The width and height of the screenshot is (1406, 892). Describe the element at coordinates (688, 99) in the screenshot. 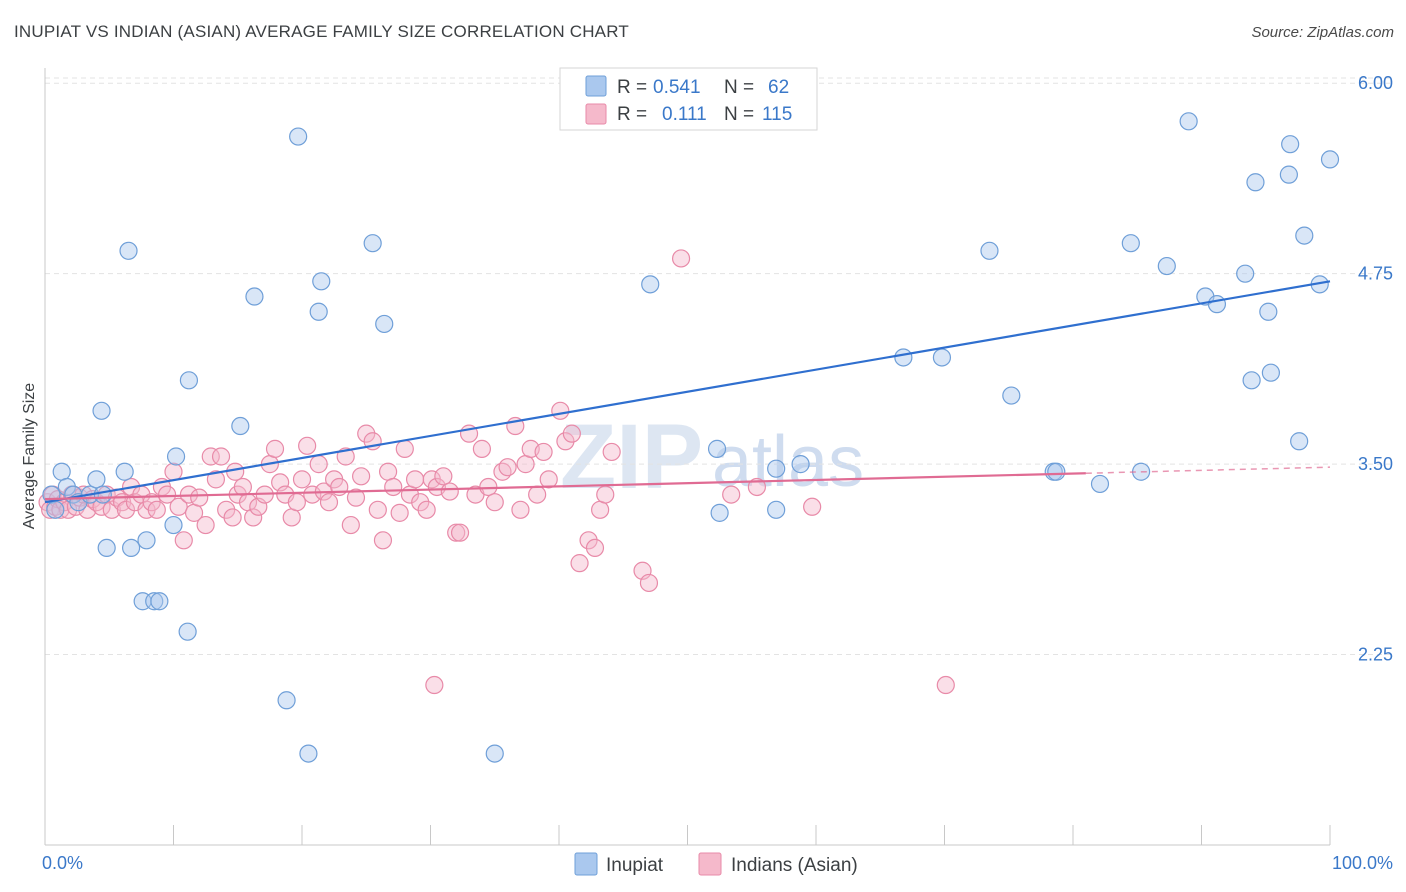

I see `stats-legend: R = 0.541 N = 62 R = 0.111 N = 115` at that location.